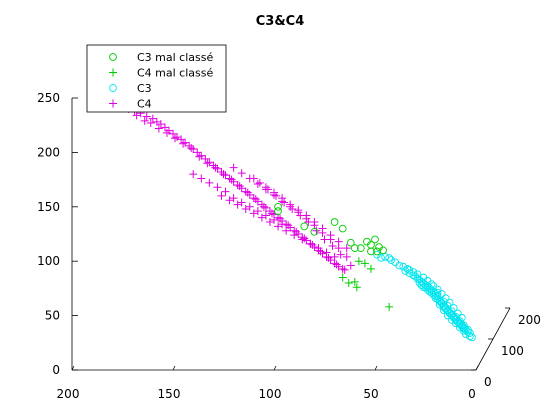 The image size is (560, 420). Describe the element at coordinates (48, 261) in the screenshot. I see `z-tick-label: 100` at that location.